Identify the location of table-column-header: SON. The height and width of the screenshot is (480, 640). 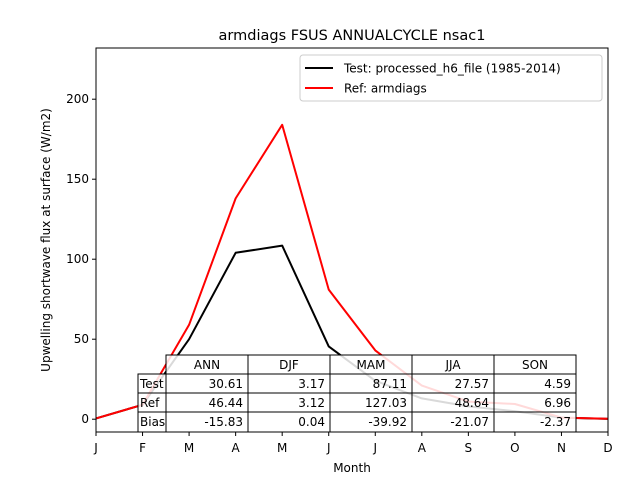
(535, 365).